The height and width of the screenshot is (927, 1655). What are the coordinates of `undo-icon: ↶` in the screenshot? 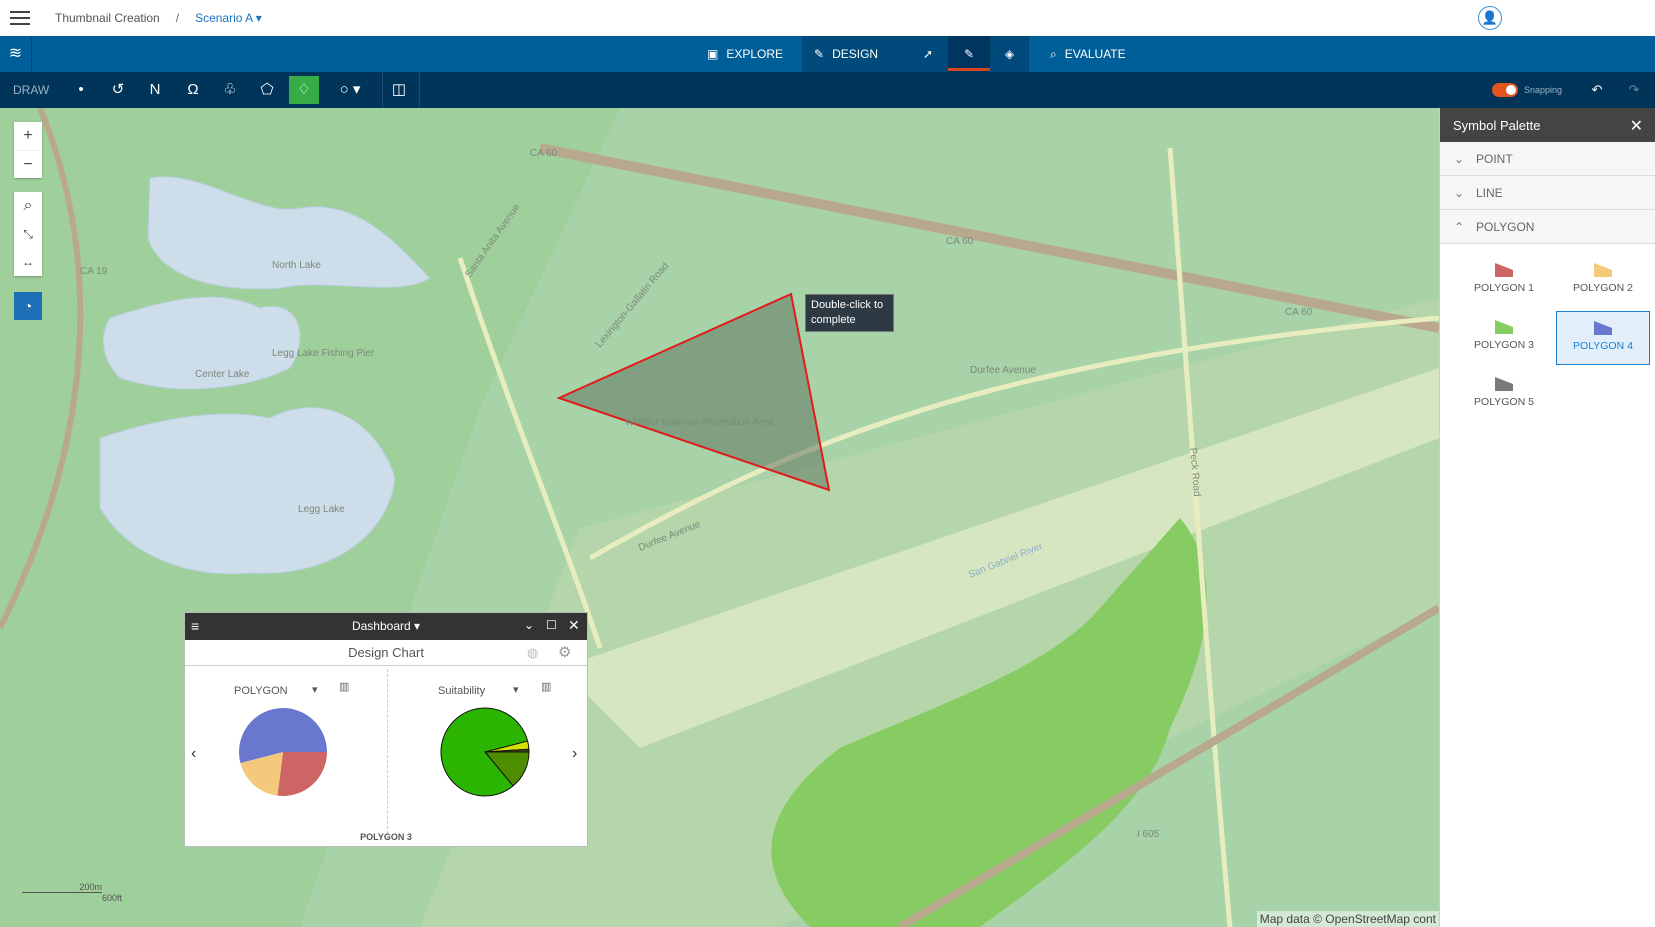 It's located at (1597, 89).